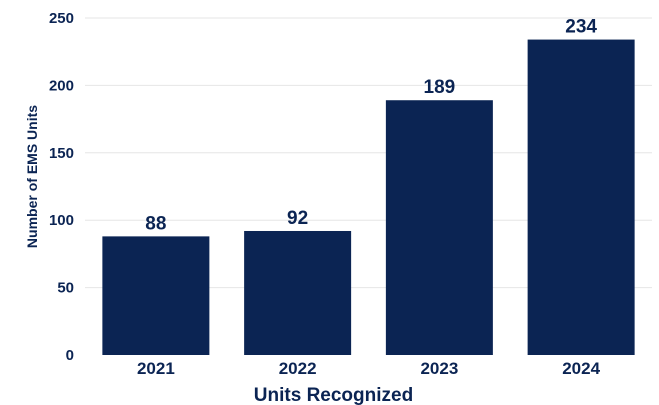 The height and width of the screenshot is (405, 659). I want to click on x-tick-label: 2023, so click(439, 368).